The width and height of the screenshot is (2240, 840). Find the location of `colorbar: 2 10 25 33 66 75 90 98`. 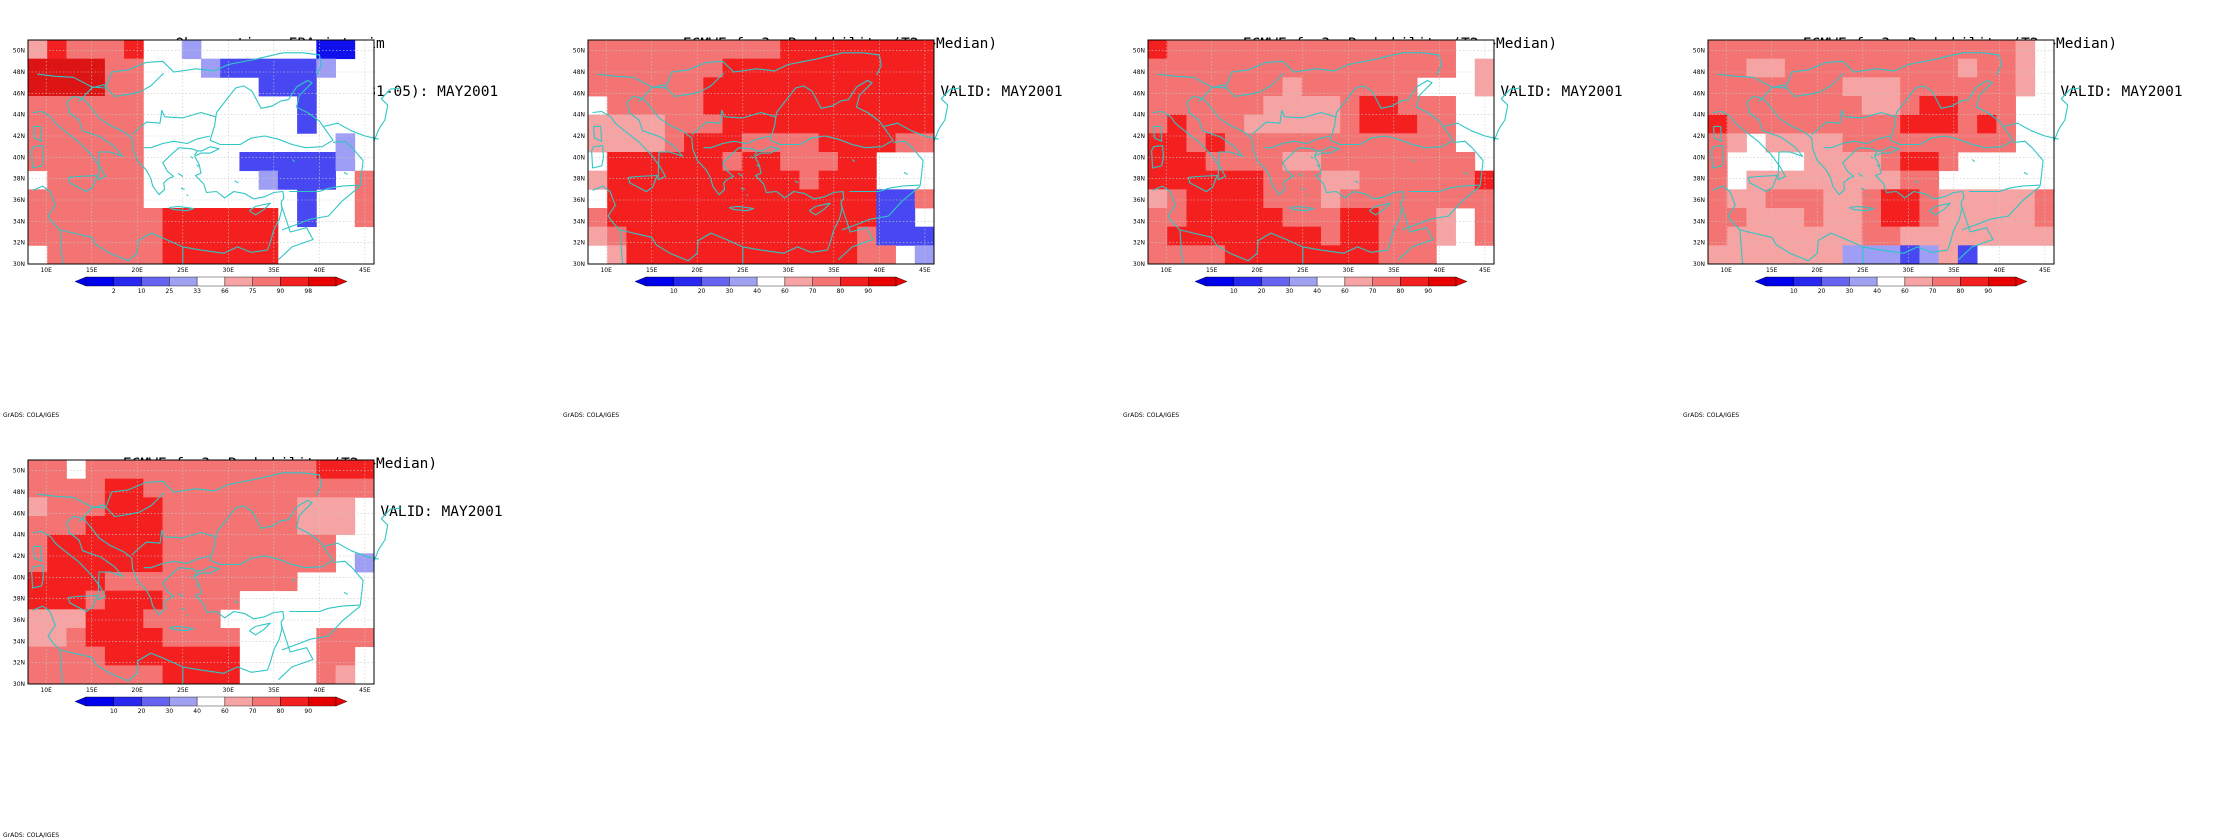

colorbar: 2 10 25 33 66 75 90 98 is located at coordinates (211, 285).